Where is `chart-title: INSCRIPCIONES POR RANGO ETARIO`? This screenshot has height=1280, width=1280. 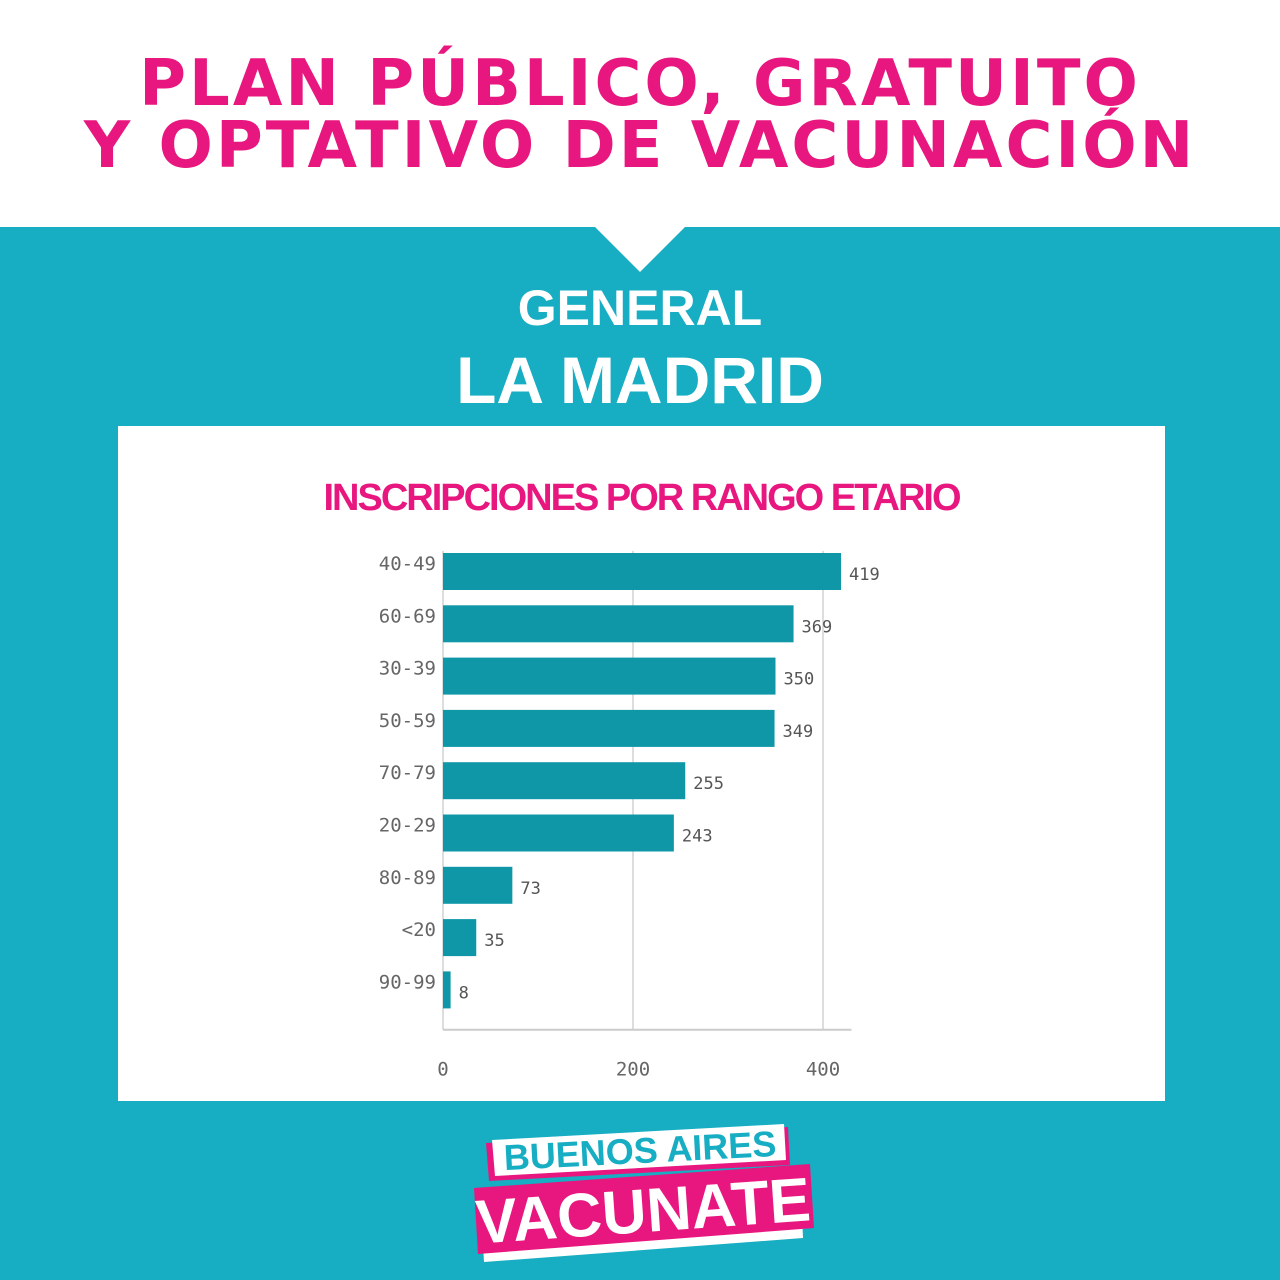
chart-title: INSCRIPCIONES POR RANGO ETARIO is located at coordinates (642, 498).